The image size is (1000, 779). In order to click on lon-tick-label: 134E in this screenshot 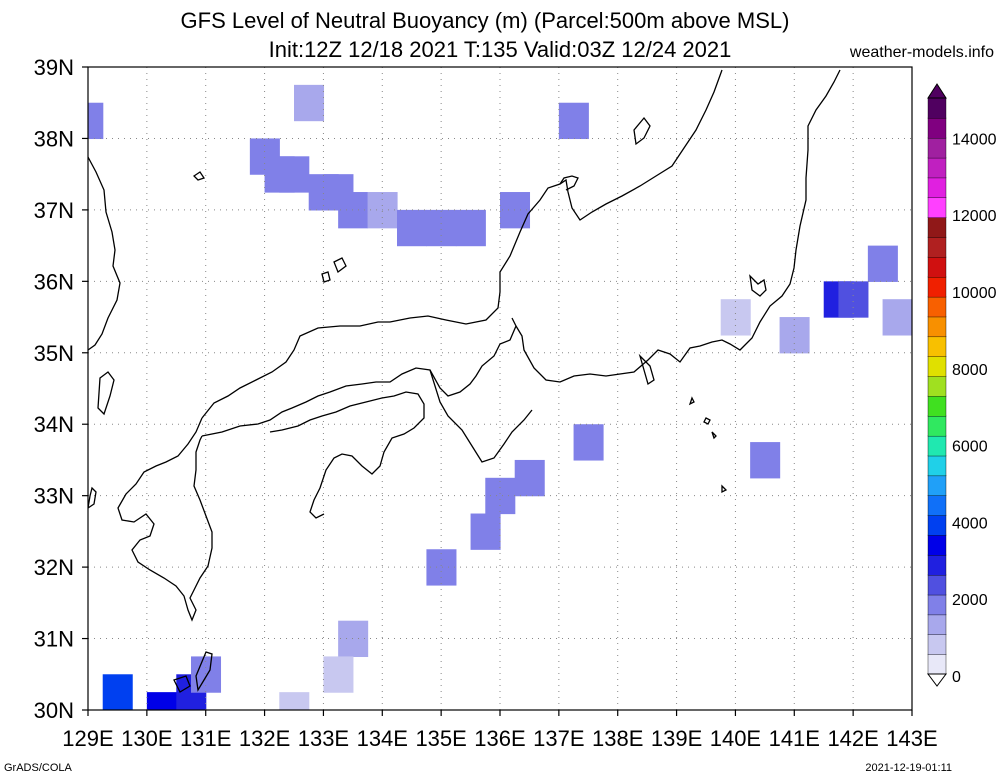, I will do `click(382, 738)`.